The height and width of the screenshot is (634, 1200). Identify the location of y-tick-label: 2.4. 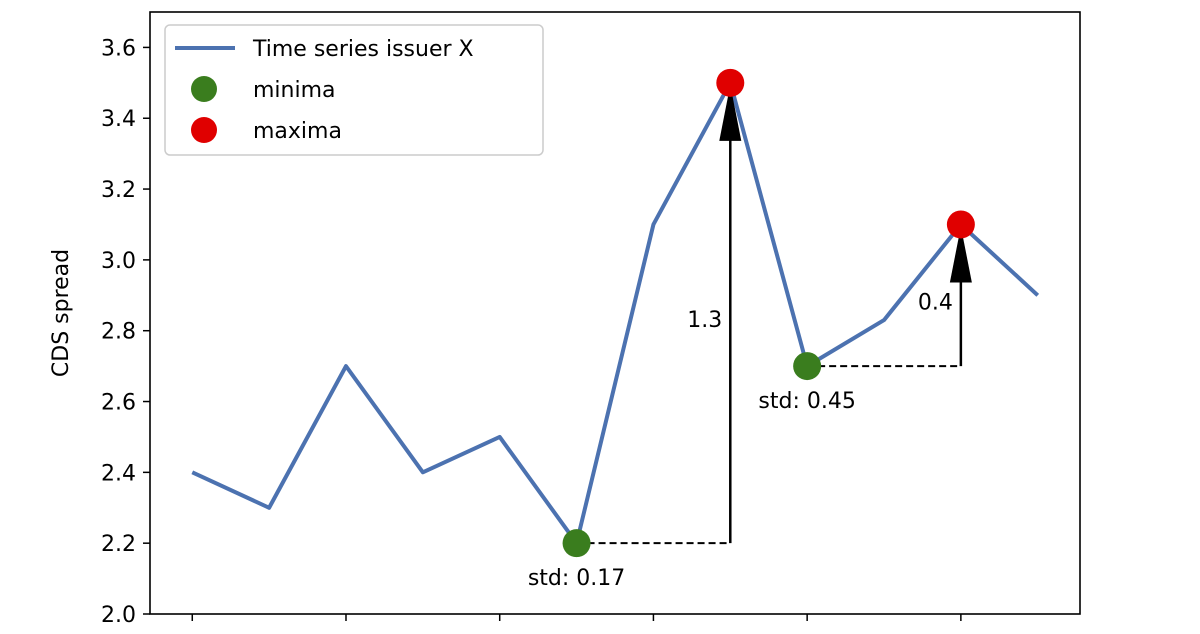
(118, 473).